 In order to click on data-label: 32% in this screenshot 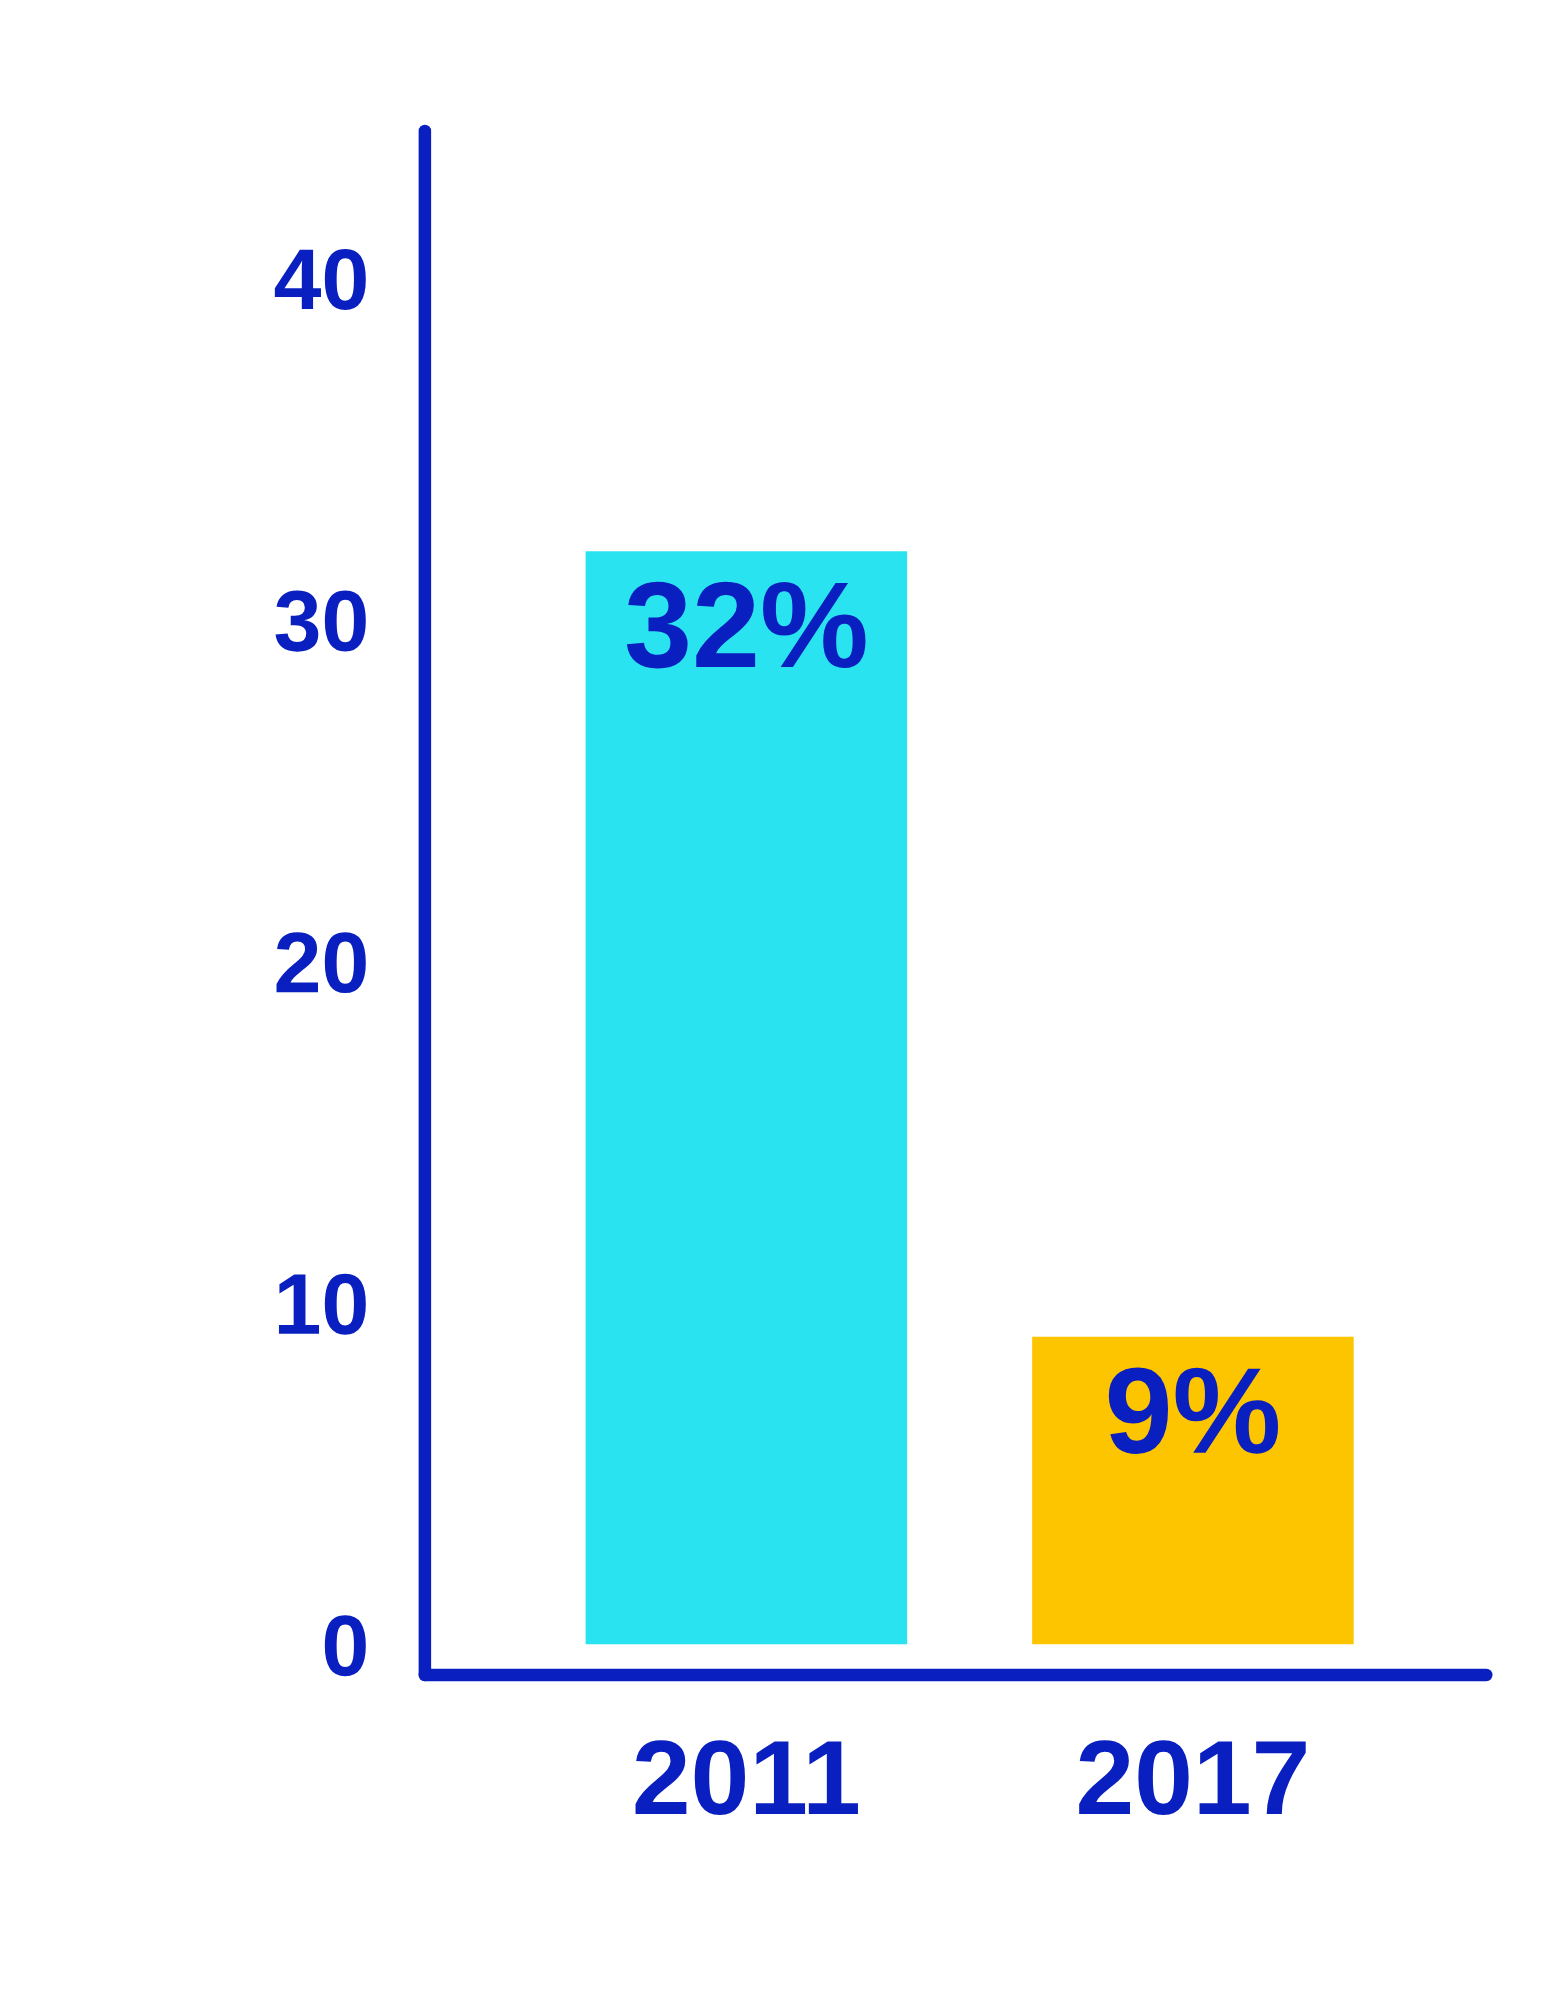, I will do `click(746, 625)`.